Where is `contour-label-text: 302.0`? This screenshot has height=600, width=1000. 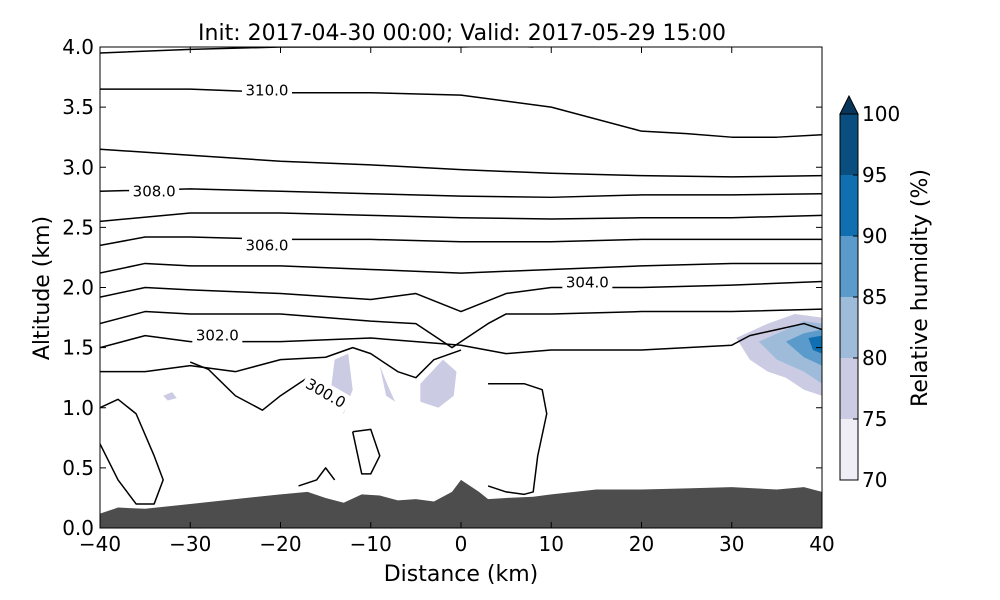
contour-label-text: 302.0 is located at coordinates (217, 336).